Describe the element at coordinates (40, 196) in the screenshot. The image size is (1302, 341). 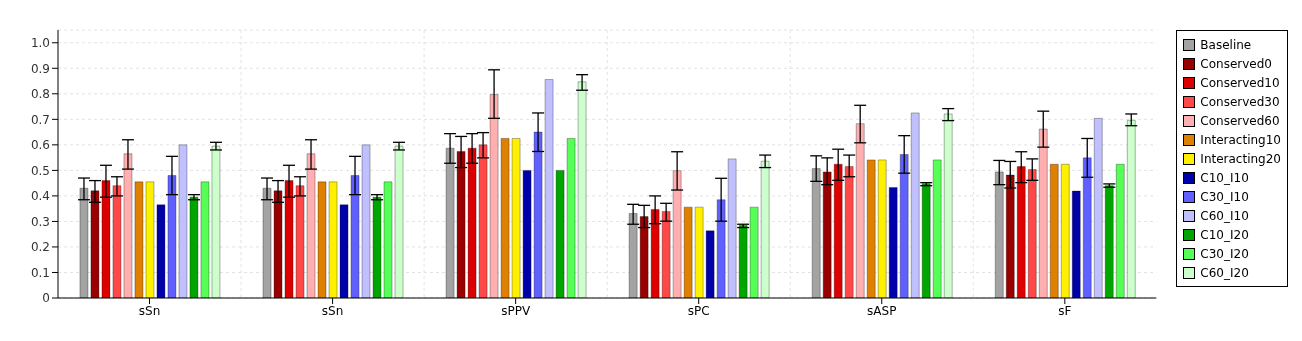
I see `y-tick-label: 0.4` at that location.